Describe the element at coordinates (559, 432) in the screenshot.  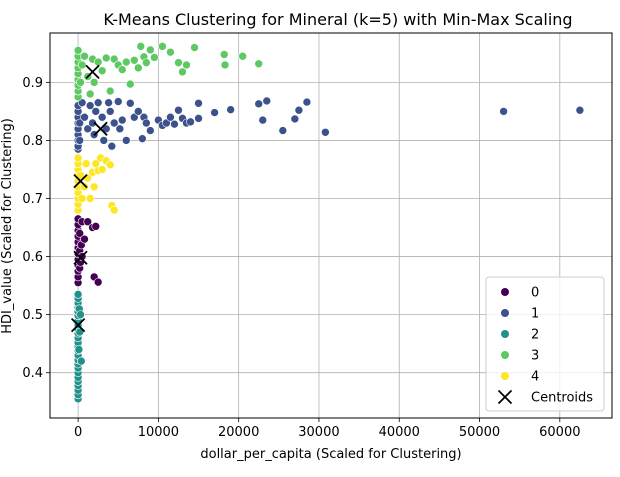
I see `x-tick-label: 60000` at that location.